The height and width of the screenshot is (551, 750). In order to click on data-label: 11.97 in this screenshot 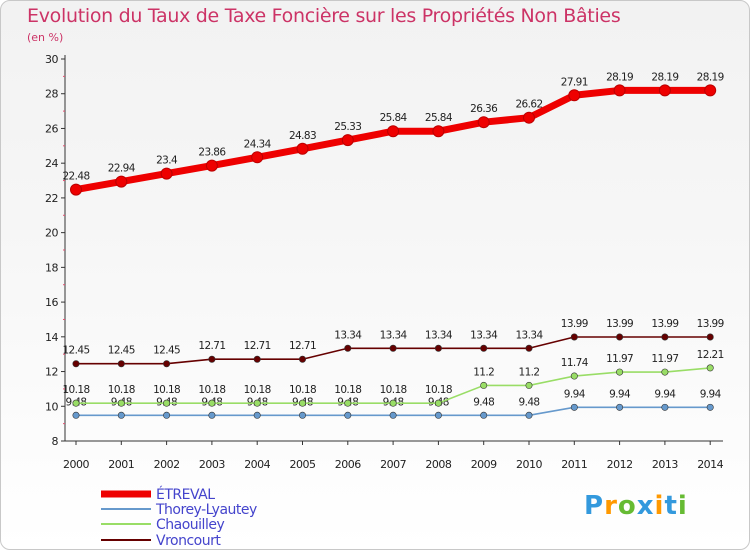, I will do `click(664, 359)`.